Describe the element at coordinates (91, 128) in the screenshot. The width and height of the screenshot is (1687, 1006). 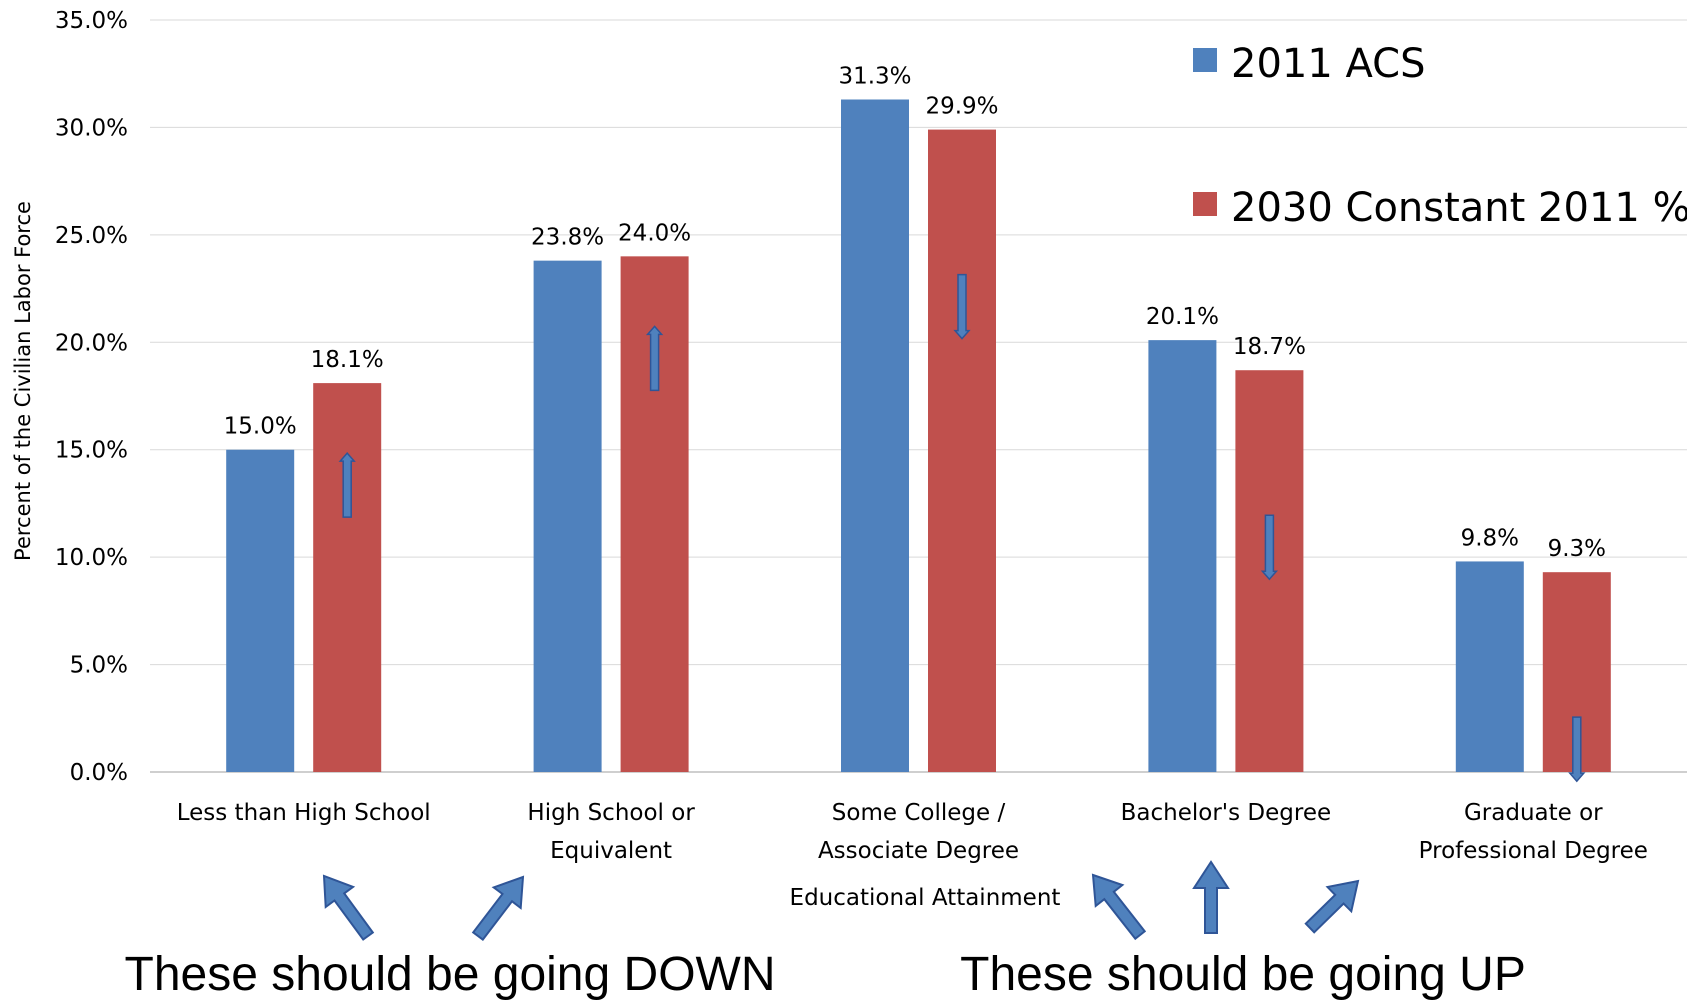
I see `y-tick-label: 30.0%` at that location.